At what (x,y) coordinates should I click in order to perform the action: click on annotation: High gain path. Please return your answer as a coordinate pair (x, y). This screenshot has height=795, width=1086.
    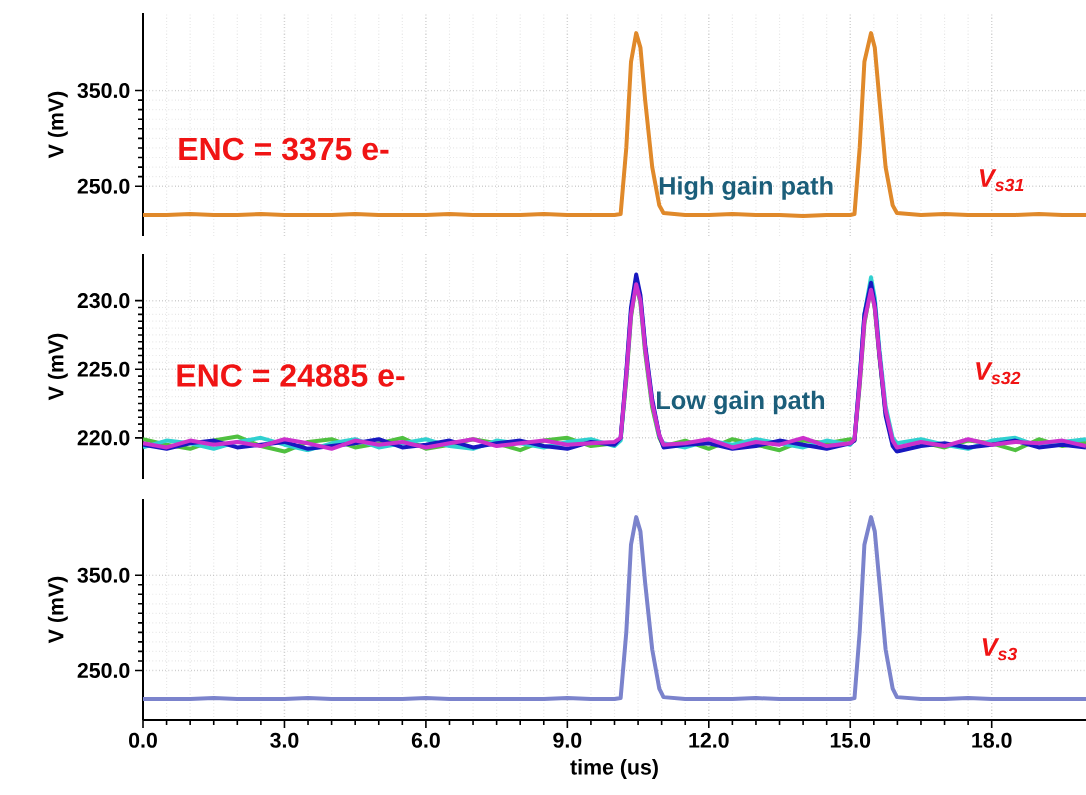
    Looking at the image, I should click on (746, 188).